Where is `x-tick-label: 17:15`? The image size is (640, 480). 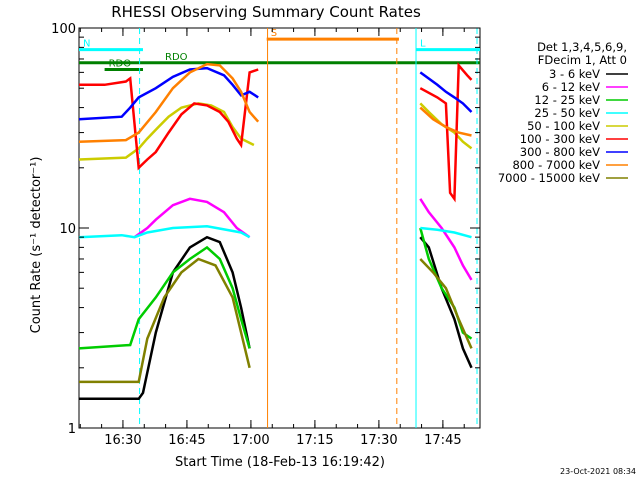
x-tick-label: 17:15 is located at coordinates (314, 440).